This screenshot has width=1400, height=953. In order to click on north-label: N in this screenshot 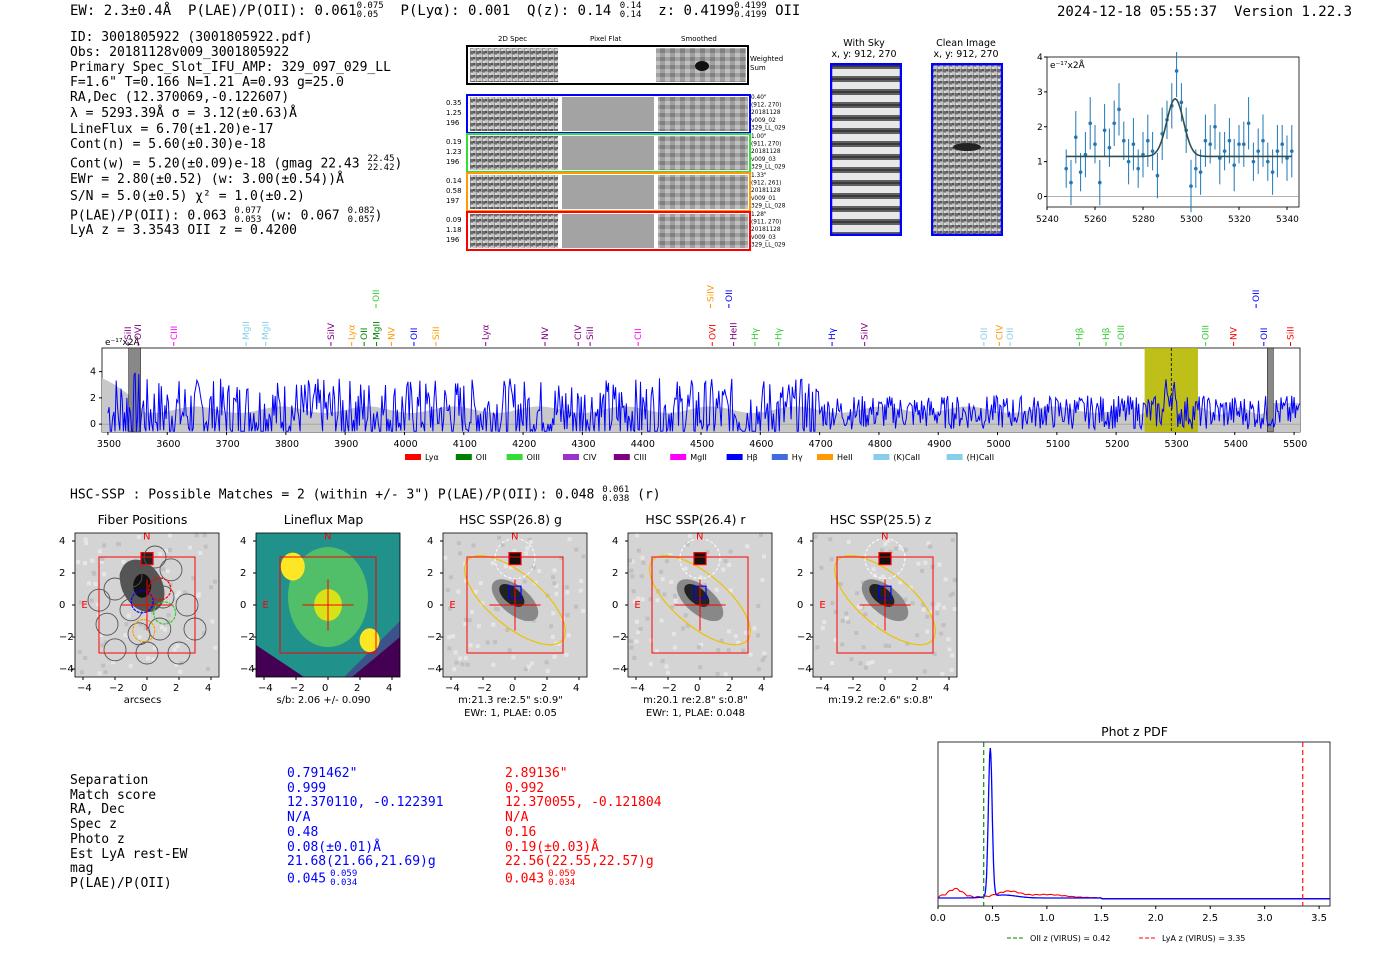, I will do `click(146, 536)`.